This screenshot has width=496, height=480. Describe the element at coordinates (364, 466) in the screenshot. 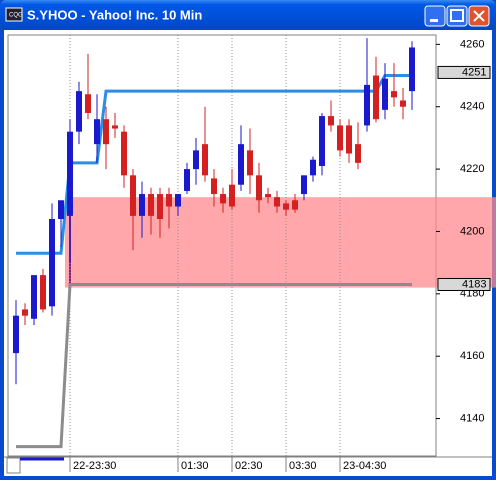

I see `x-tick-label: 23-04:30` at that location.